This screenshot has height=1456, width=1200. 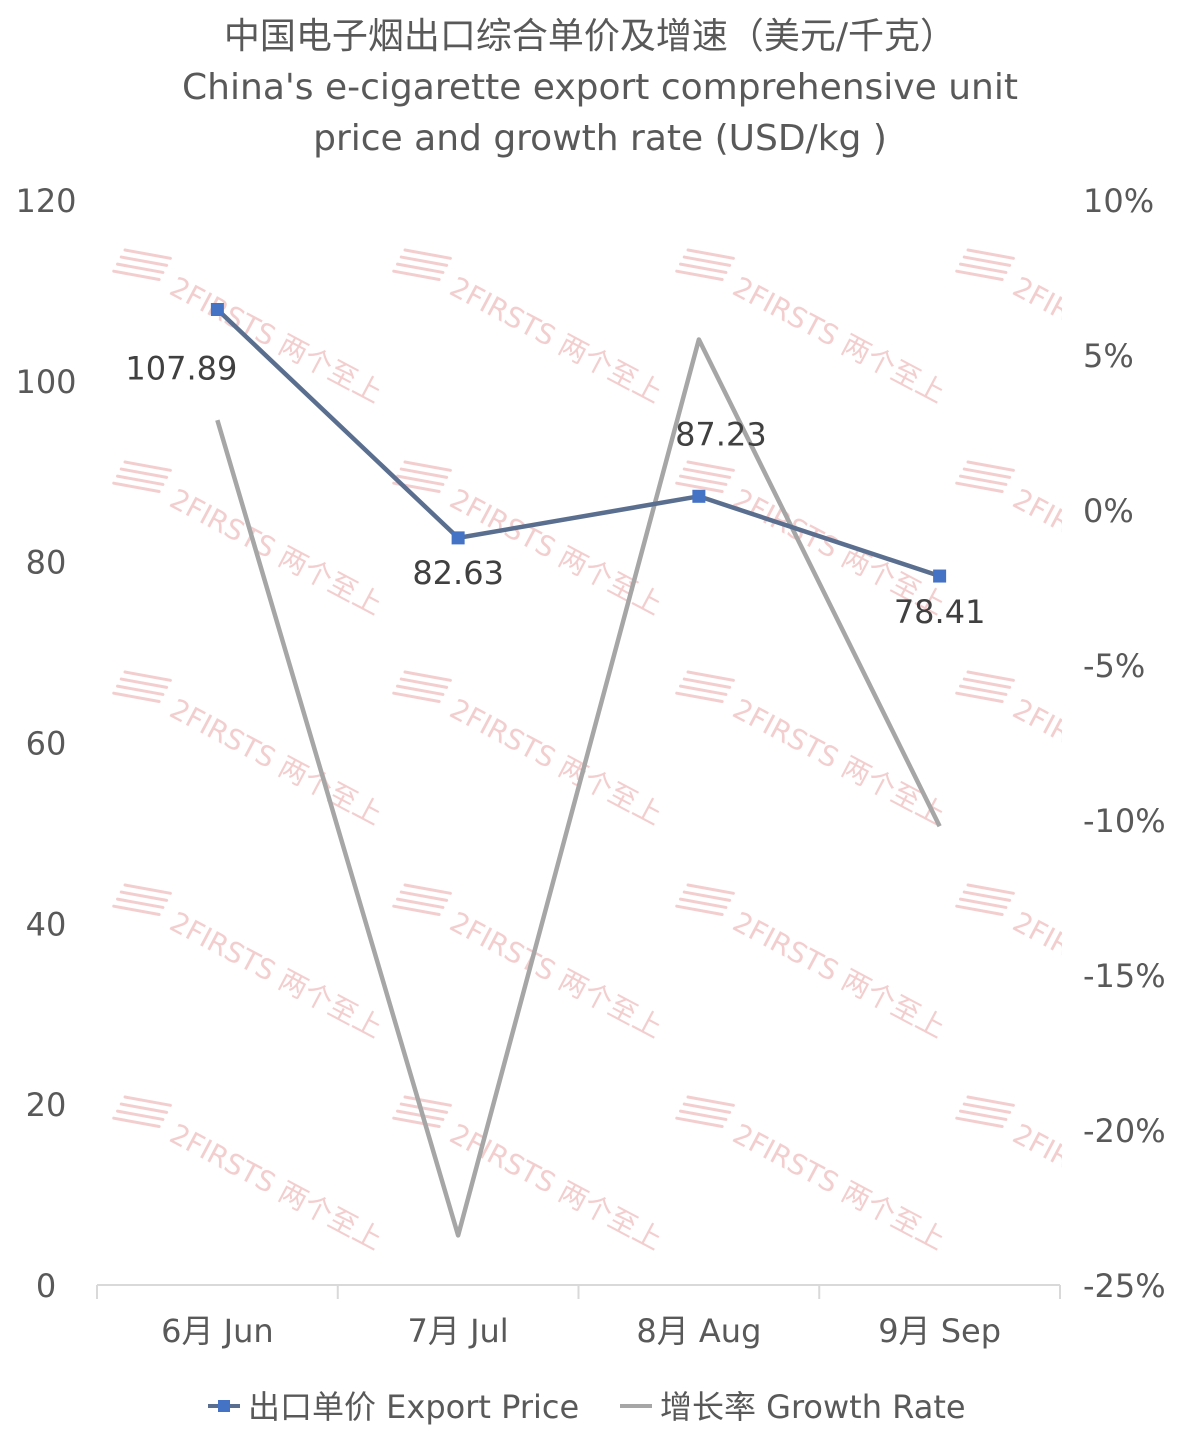 What do you see at coordinates (46, 563) in the screenshot?
I see `left-tick-label: 80` at bounding box center [46, 563].